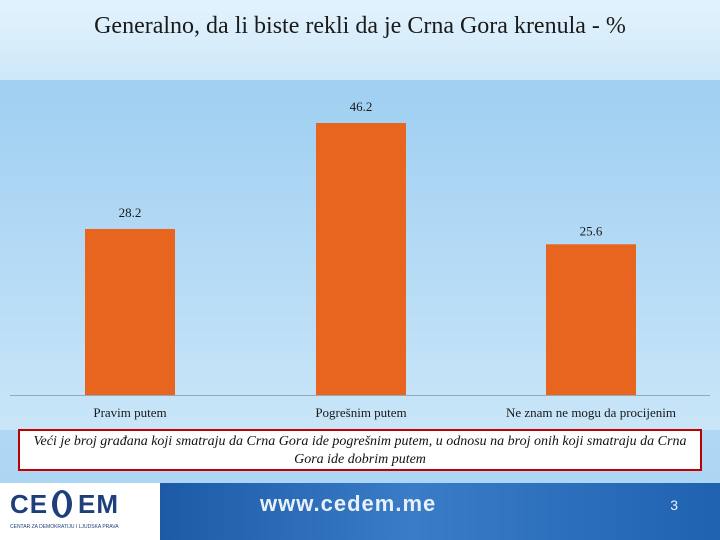  What do you see at coordinates (440, 511) in the screenshot?
I see `url-bar: www.cedem.me 3` at bounding box center [440, 511].